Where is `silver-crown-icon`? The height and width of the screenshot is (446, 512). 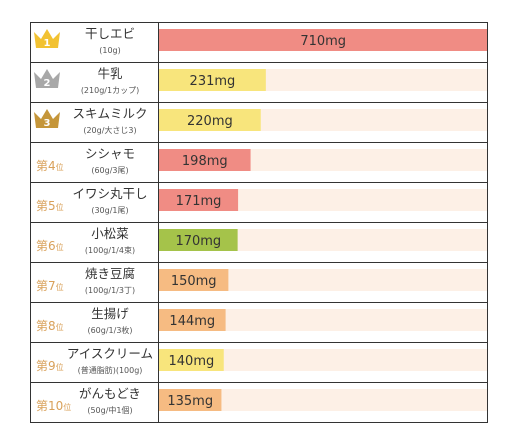
silver-crown-icon is located at coordinates (47, 78).